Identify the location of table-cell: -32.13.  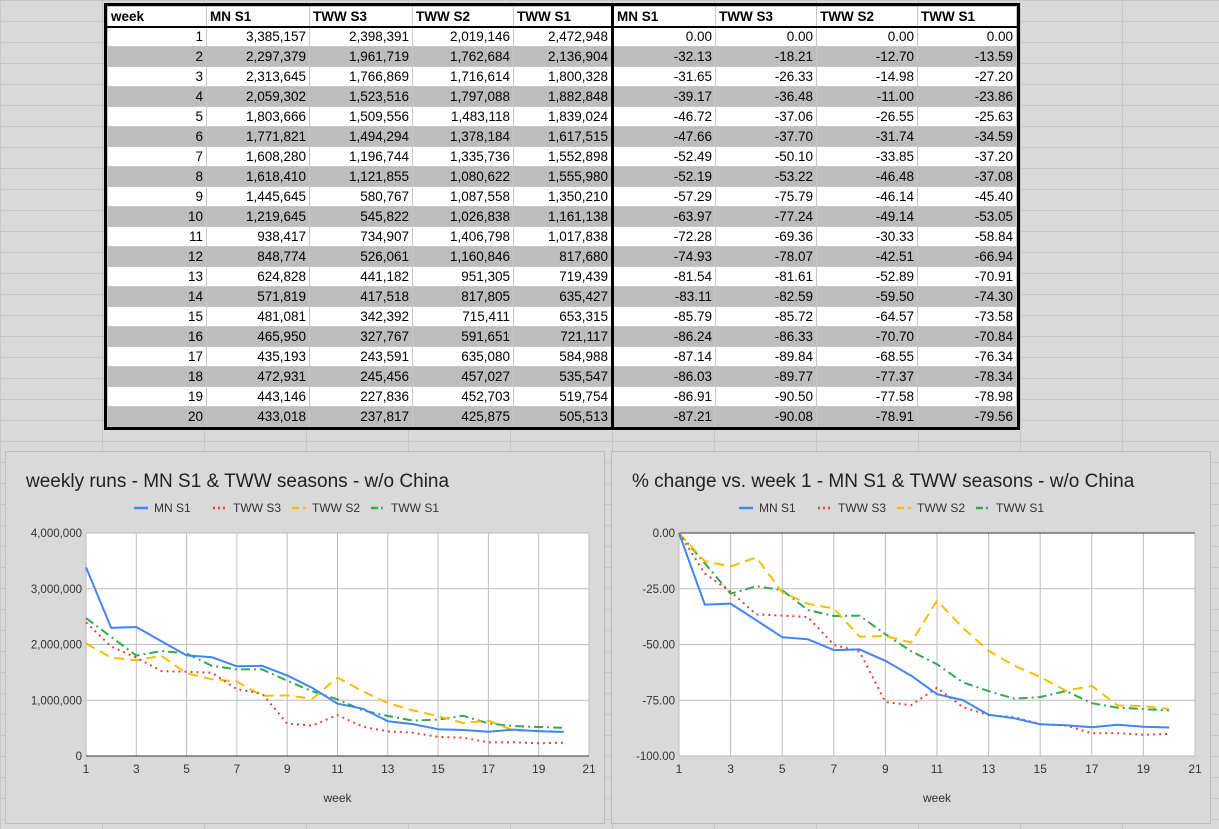
(664, 56).